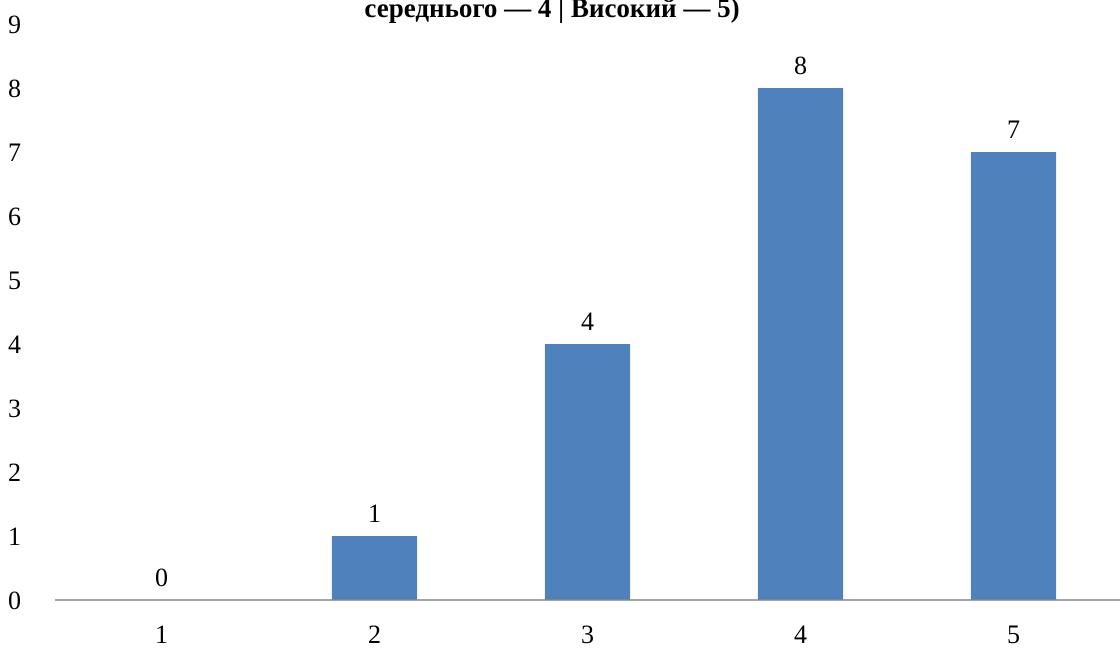 This screenshot has width=1120, height=650. Describe the element at coordinates (800, 65) in the screenshot. I see `data-label: 8` at that location.